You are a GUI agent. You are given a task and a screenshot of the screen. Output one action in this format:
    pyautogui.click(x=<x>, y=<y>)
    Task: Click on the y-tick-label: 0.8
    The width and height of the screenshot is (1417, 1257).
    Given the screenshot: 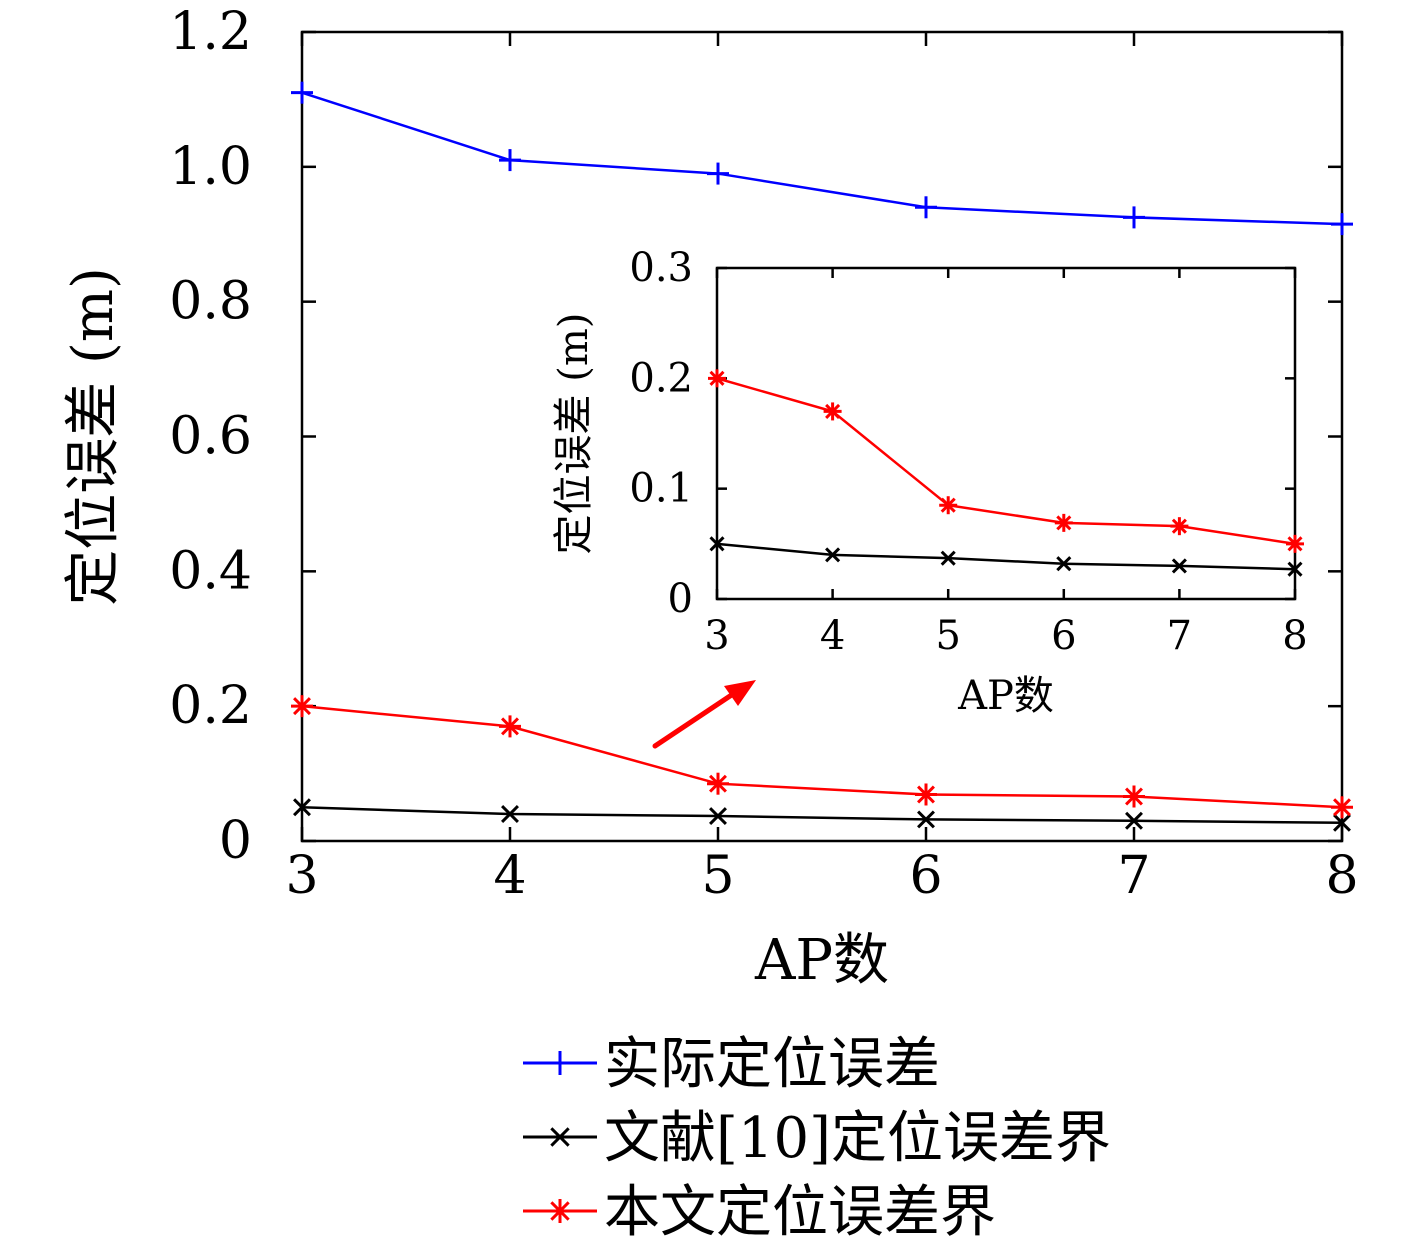 What is the action you would take?
    pyautogui.click(x=210, y=302)
    